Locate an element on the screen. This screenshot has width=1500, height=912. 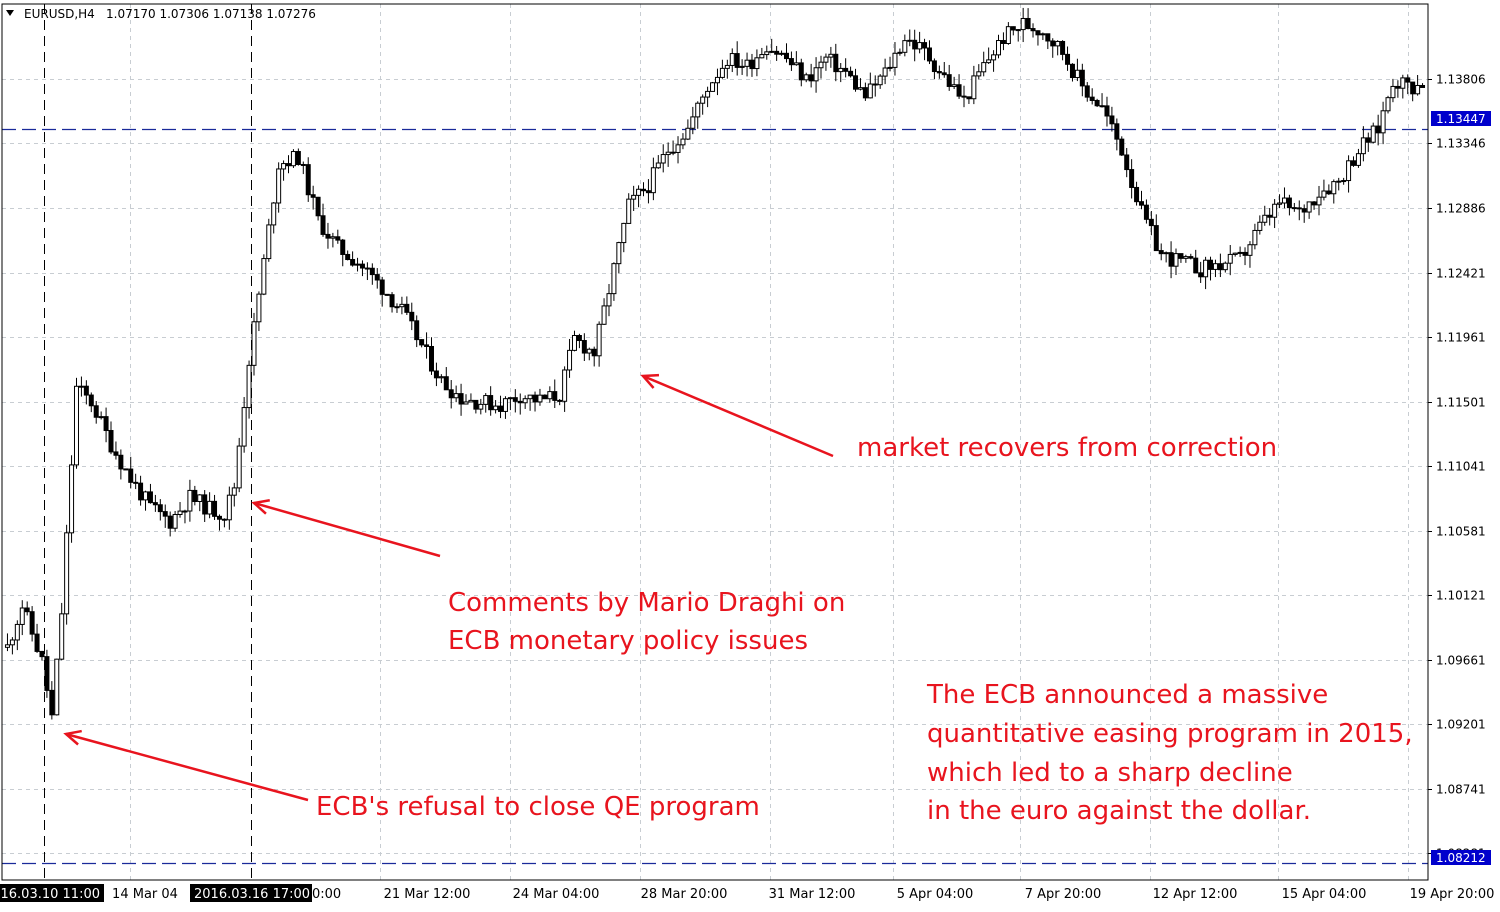
x-tick-label: 24 Mar 04:00 is located at coordinates (556, 894).